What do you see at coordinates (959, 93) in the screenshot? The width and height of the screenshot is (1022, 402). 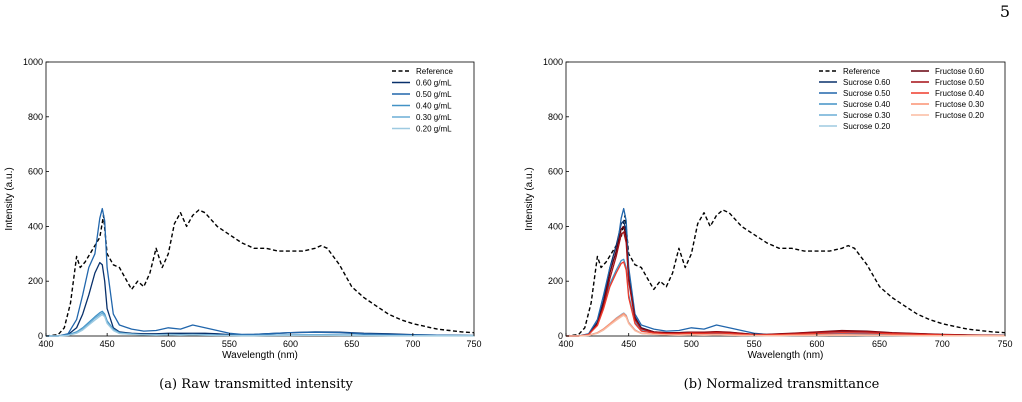 I see `legend-label: Fructose 0.40` at bounding box center [959, 93].